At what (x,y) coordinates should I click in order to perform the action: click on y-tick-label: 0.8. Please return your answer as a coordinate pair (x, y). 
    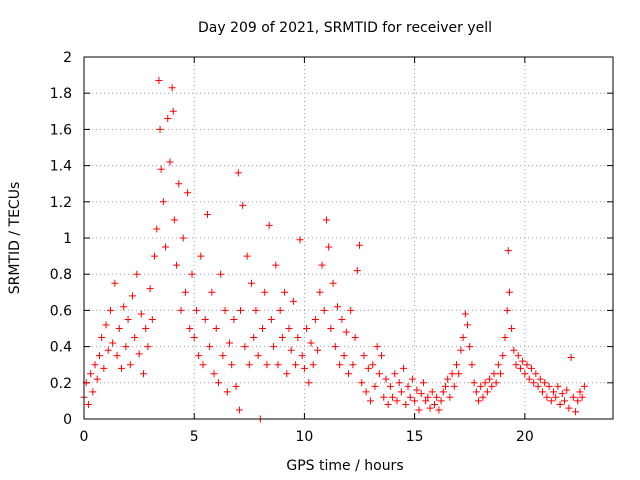
    Looking at the image, I should click on (61, 275).